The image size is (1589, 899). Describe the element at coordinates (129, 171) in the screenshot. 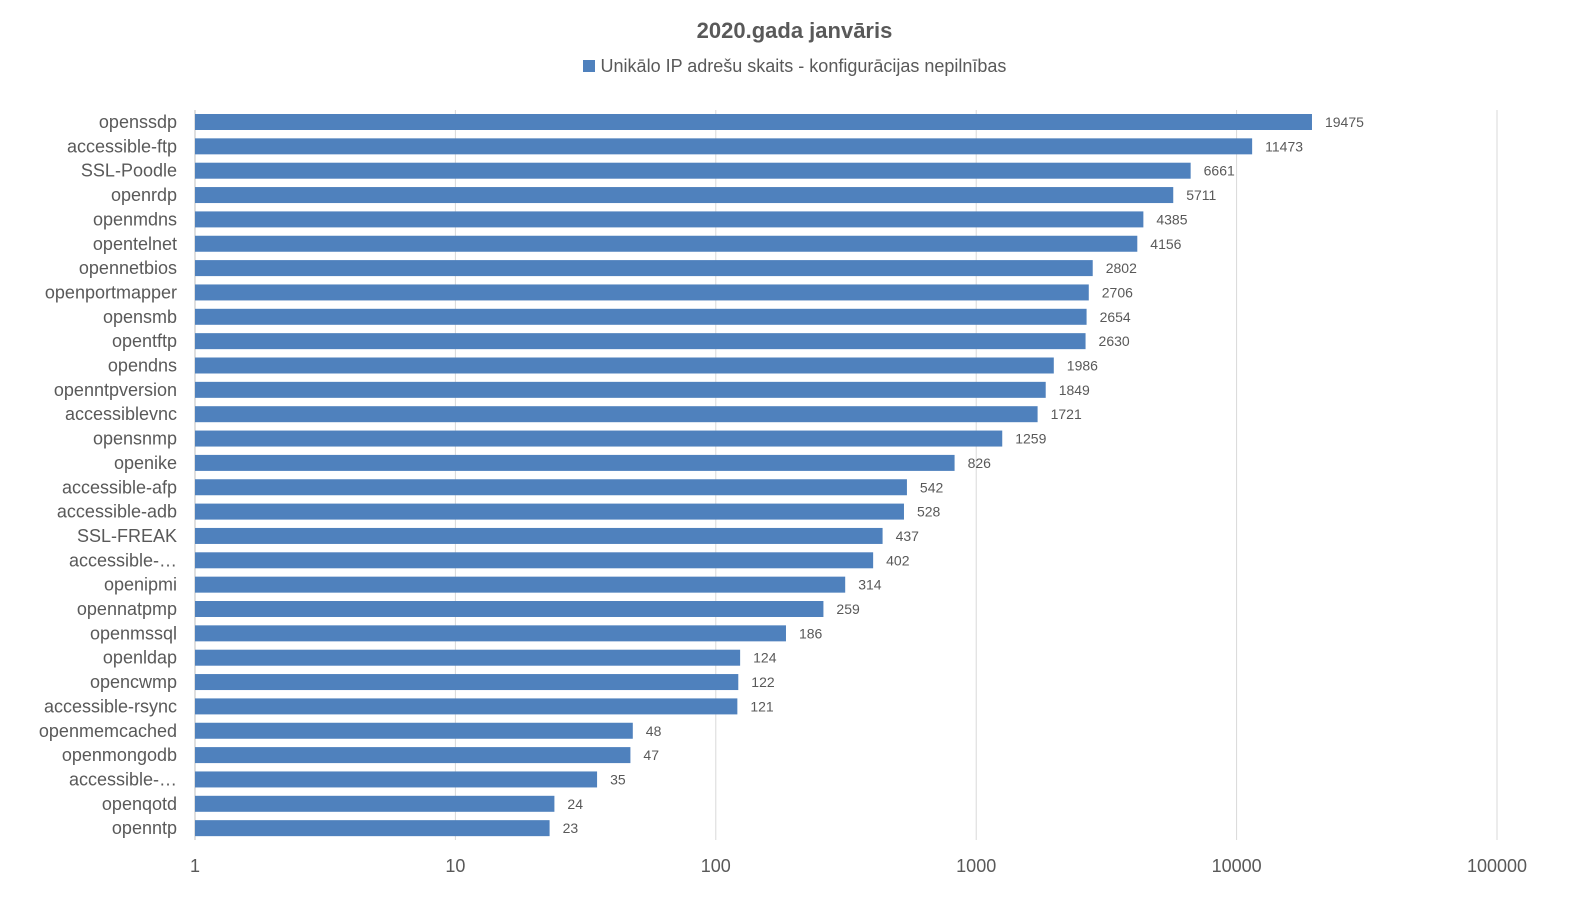

I see `category-label: SSL-Poodle` at that location.